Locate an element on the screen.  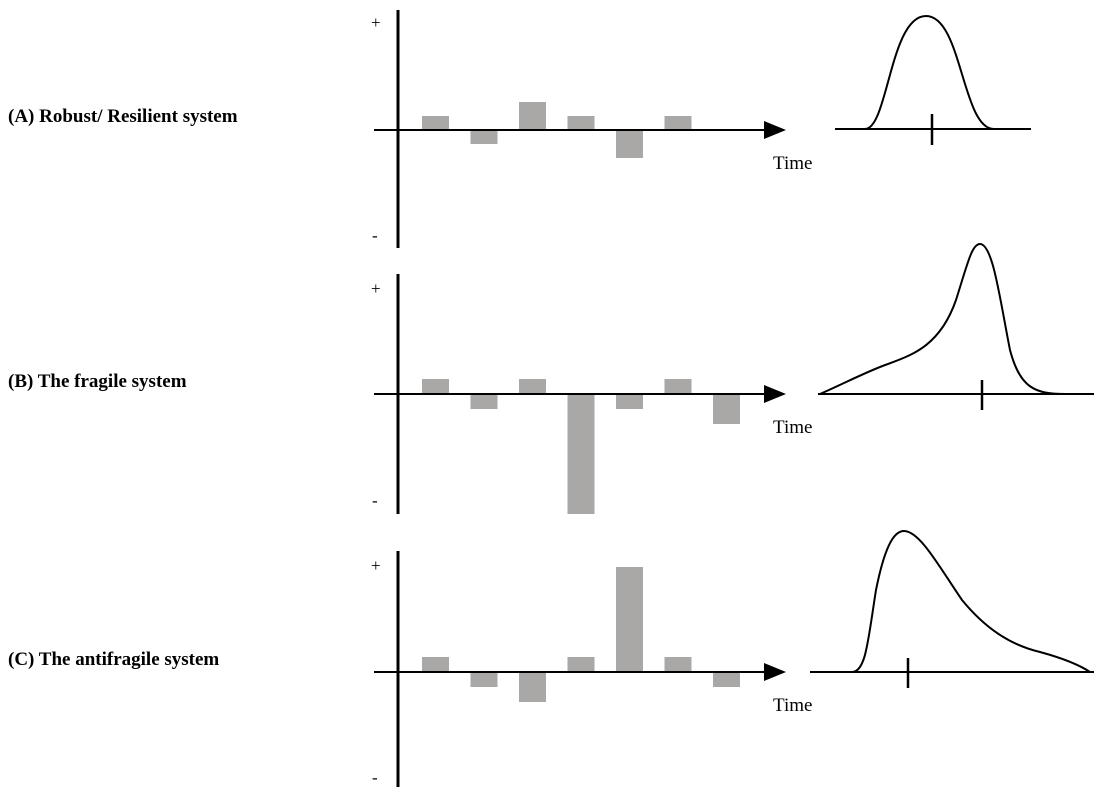
panel-label-antifragile: (C) The antifragile system is located at coordinates (113, 659).